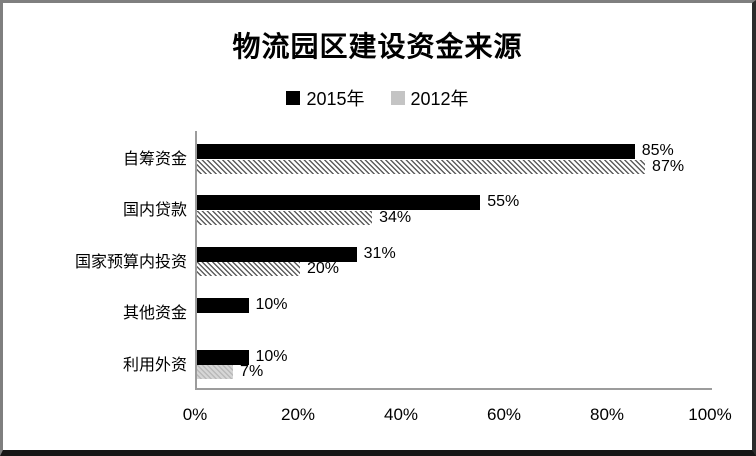  I want to click on x-tick-label: 0%, so click(195, 414).